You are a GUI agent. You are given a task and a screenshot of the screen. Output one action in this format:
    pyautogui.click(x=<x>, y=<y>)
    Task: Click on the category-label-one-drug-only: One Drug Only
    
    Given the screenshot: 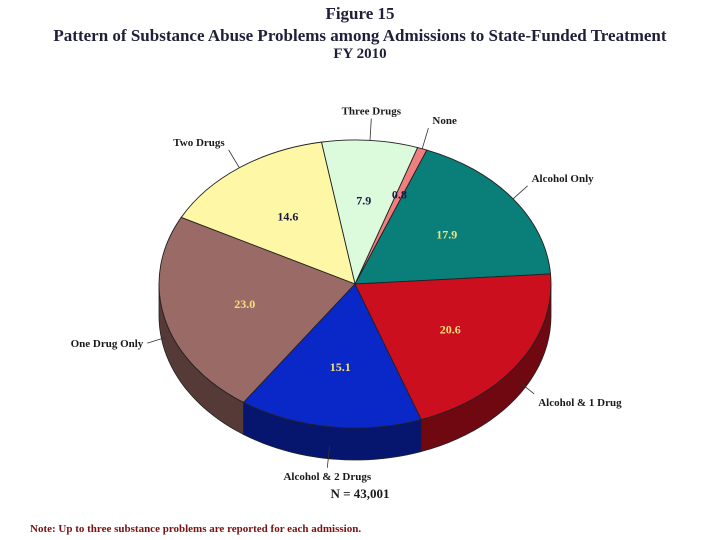 What is the action you would take?
    pyautogui.click(x=107, y=344)
    